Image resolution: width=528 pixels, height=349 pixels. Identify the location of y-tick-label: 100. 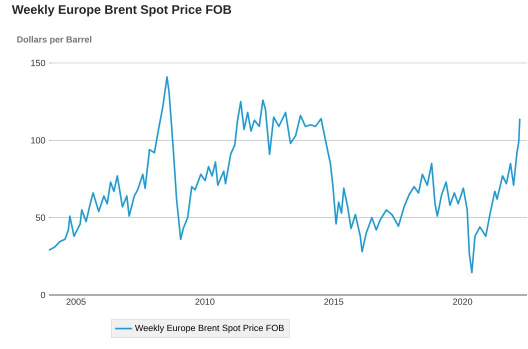
(38, 140).